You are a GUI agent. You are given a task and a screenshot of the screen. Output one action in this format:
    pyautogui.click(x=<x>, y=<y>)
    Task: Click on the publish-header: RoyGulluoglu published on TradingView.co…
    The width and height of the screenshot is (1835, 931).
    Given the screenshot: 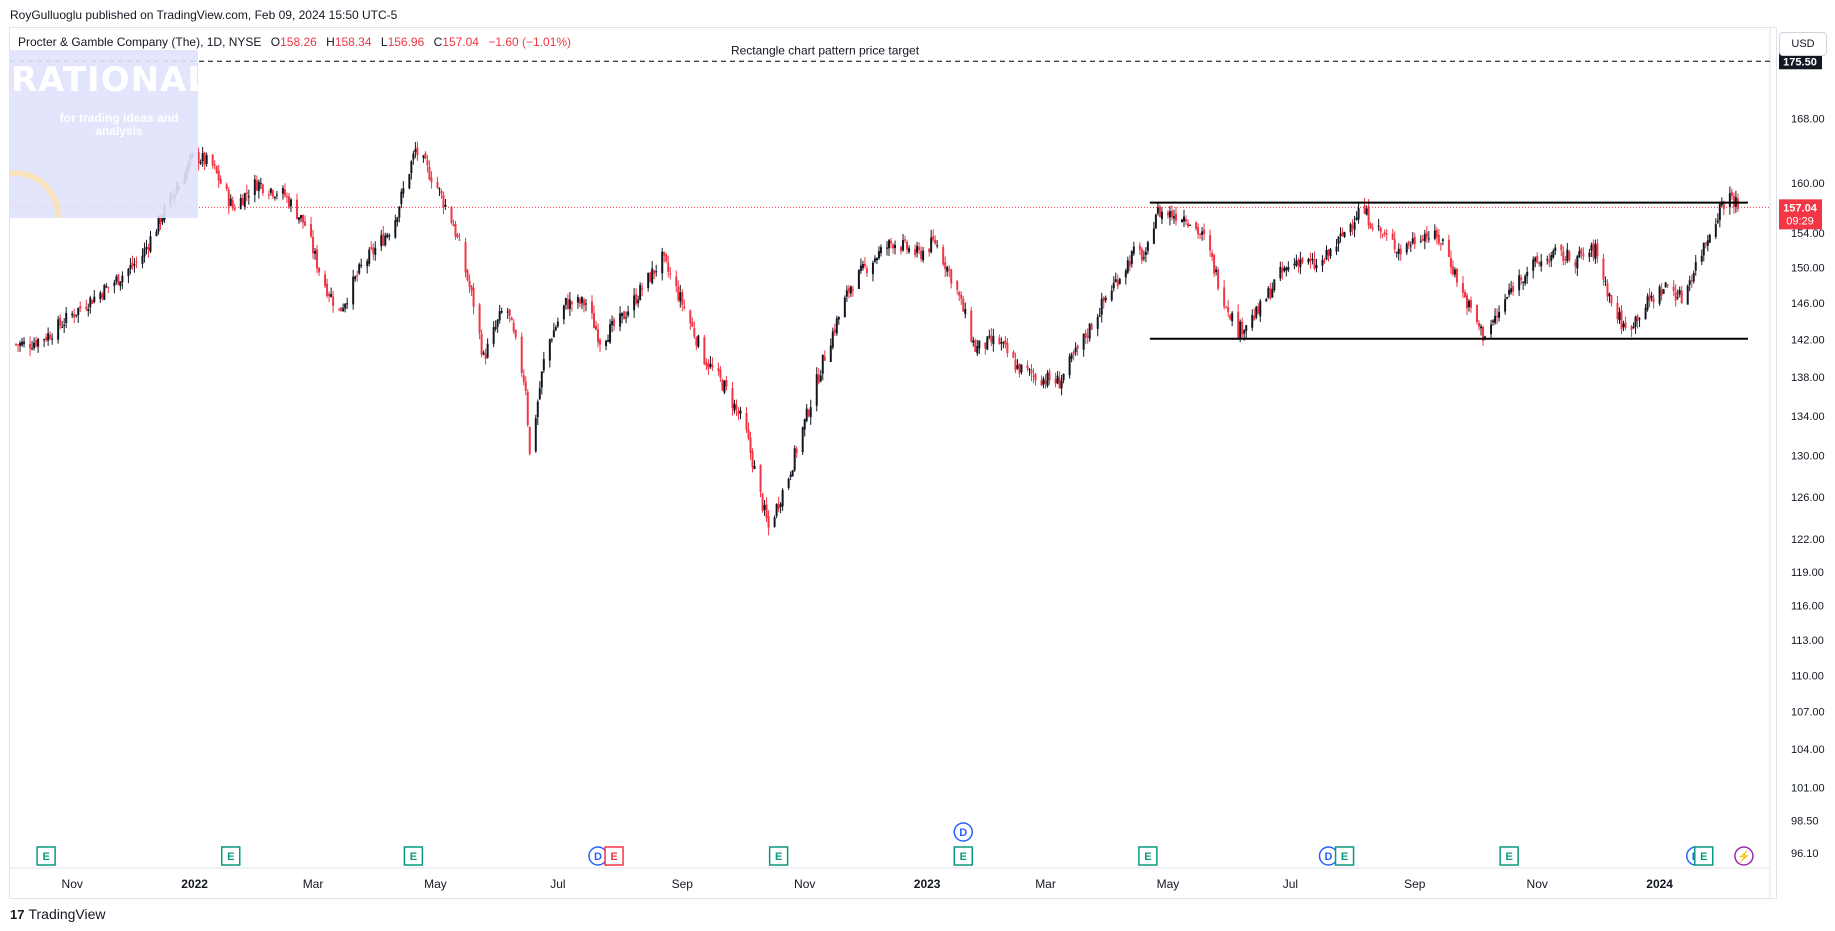 What is the action you would take?
    pyautogui.click(x=204, y=15)
    